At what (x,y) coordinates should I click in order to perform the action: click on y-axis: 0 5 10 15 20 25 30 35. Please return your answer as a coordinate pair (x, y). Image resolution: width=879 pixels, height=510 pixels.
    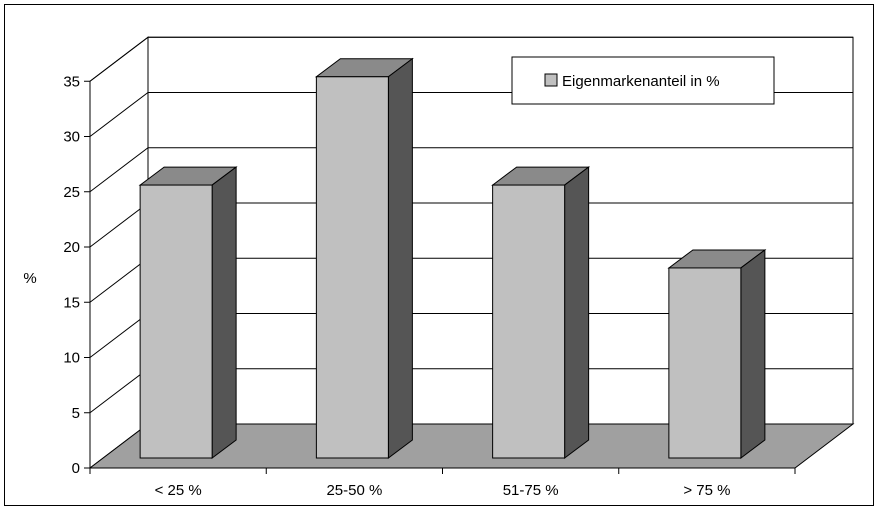
    Looking at the image, I should click on (77, 275).